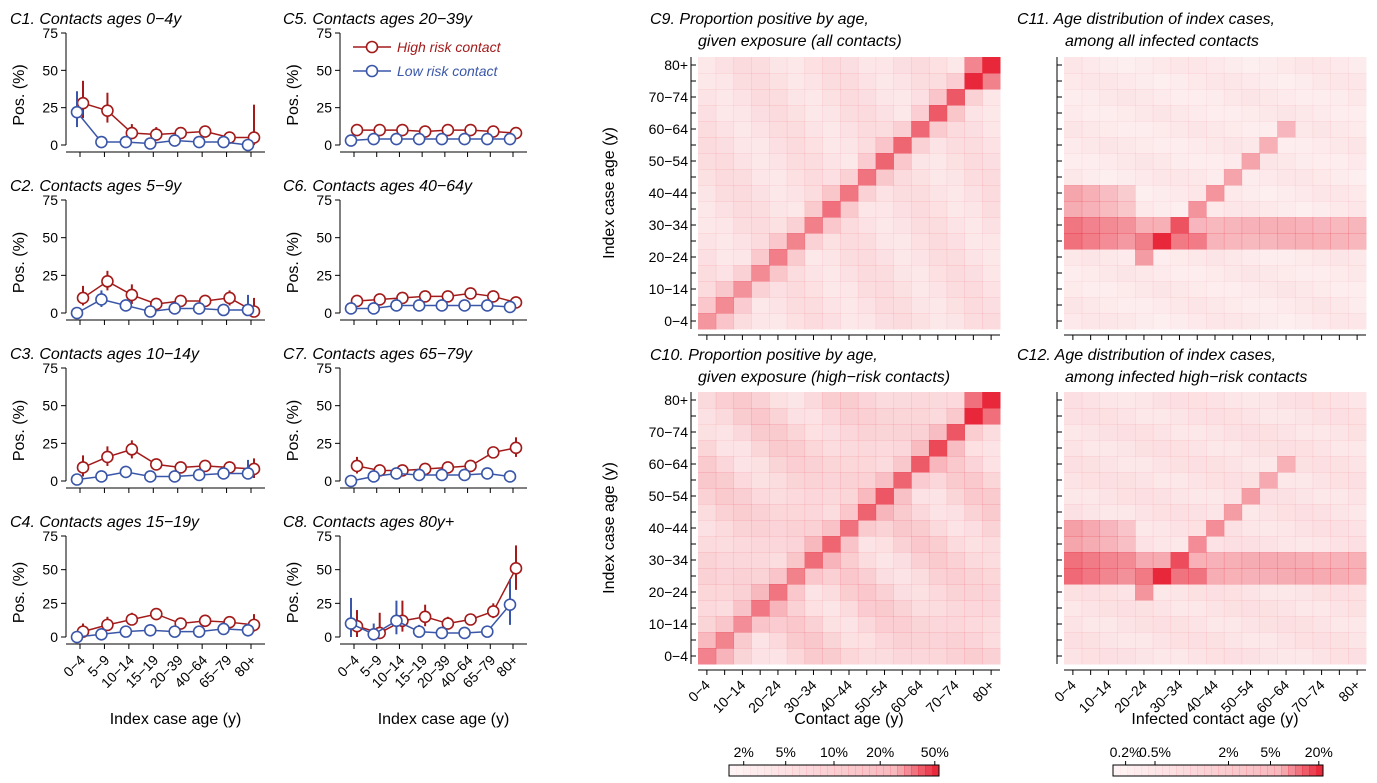 Image resolution: width=1377 pixels, height=783 pixels. What do you see at coordinates (824, 377) in the screenshot?
I see `chart-subtitle: given exposure (high−risk contacts)` at bounding box center [824, 377].